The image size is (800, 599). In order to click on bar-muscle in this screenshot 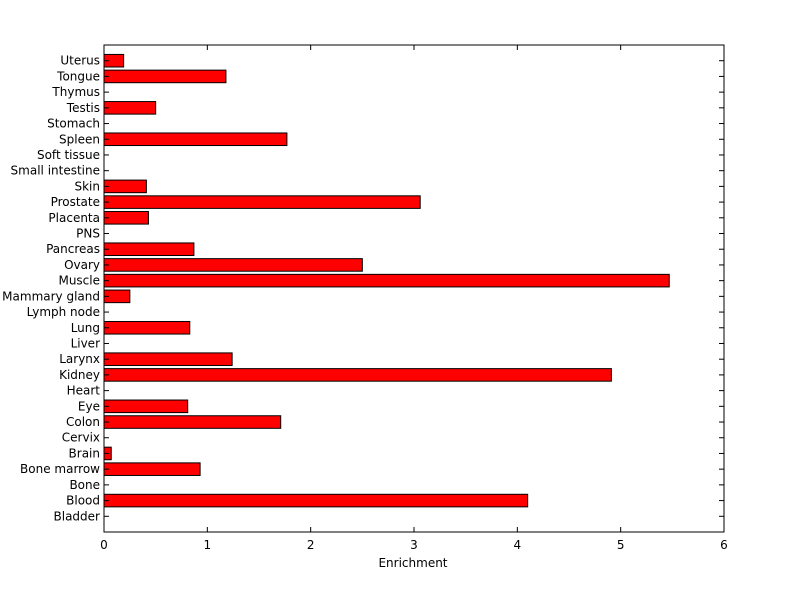, I will do `click(386, 280)`.